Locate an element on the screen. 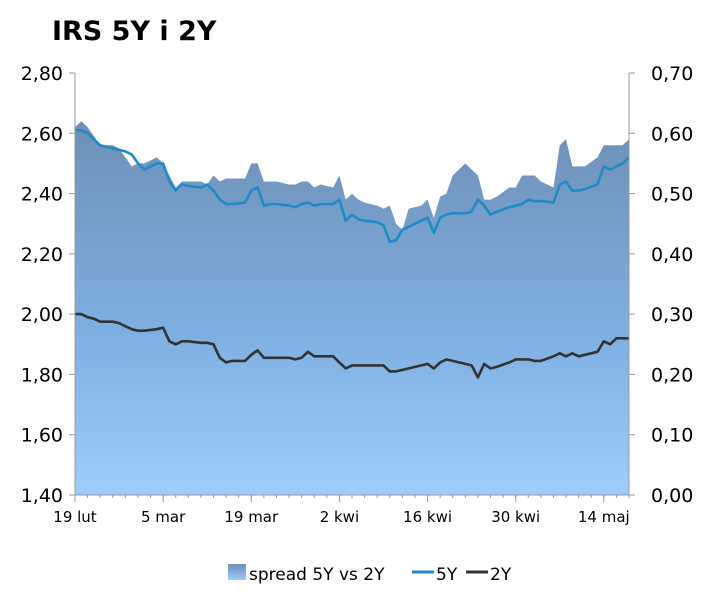 Image resolution: width=703 pixels, height=592 pixels. right-axis-ticks: 0,00 0,10 0,20 0,30 0,40 0,50 0,60 0,70 is located at coordinates (661, 285).